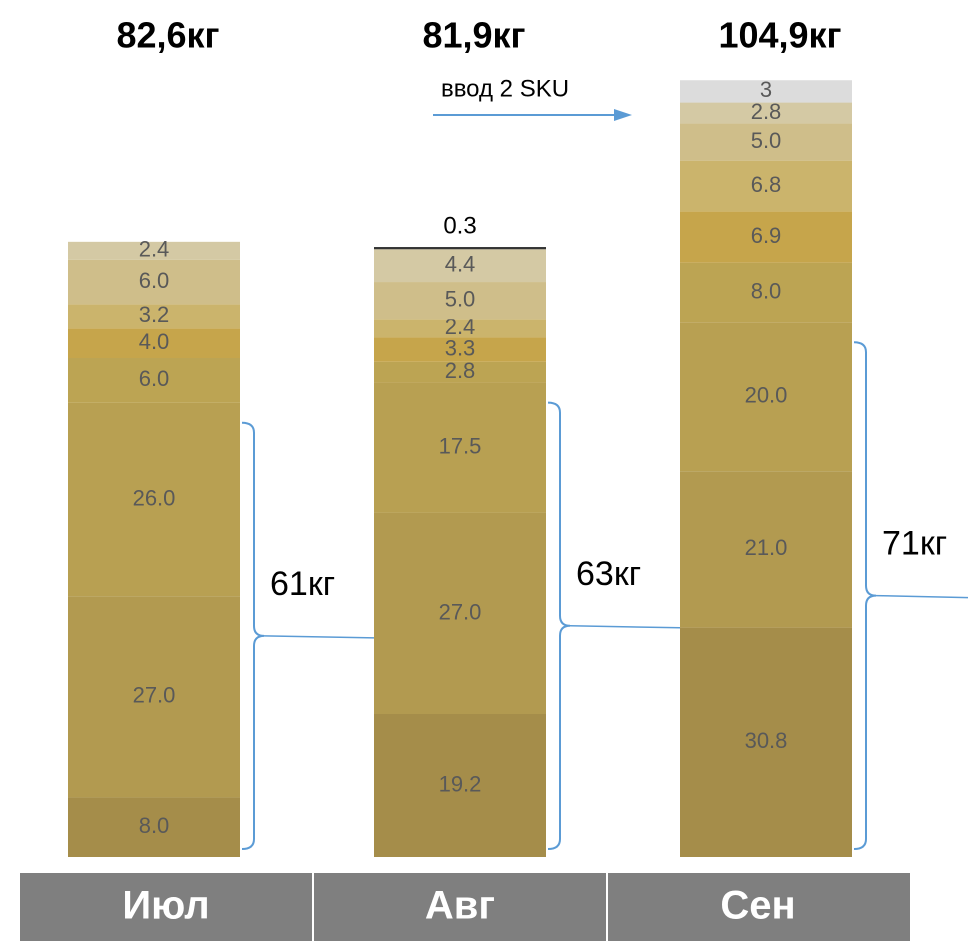 This screenshot has height=941, width=968. What do you see at coordinates (779, 35) in the screenshot?
I see `total-label: 104,9кг` at bounding box center [779, 35].